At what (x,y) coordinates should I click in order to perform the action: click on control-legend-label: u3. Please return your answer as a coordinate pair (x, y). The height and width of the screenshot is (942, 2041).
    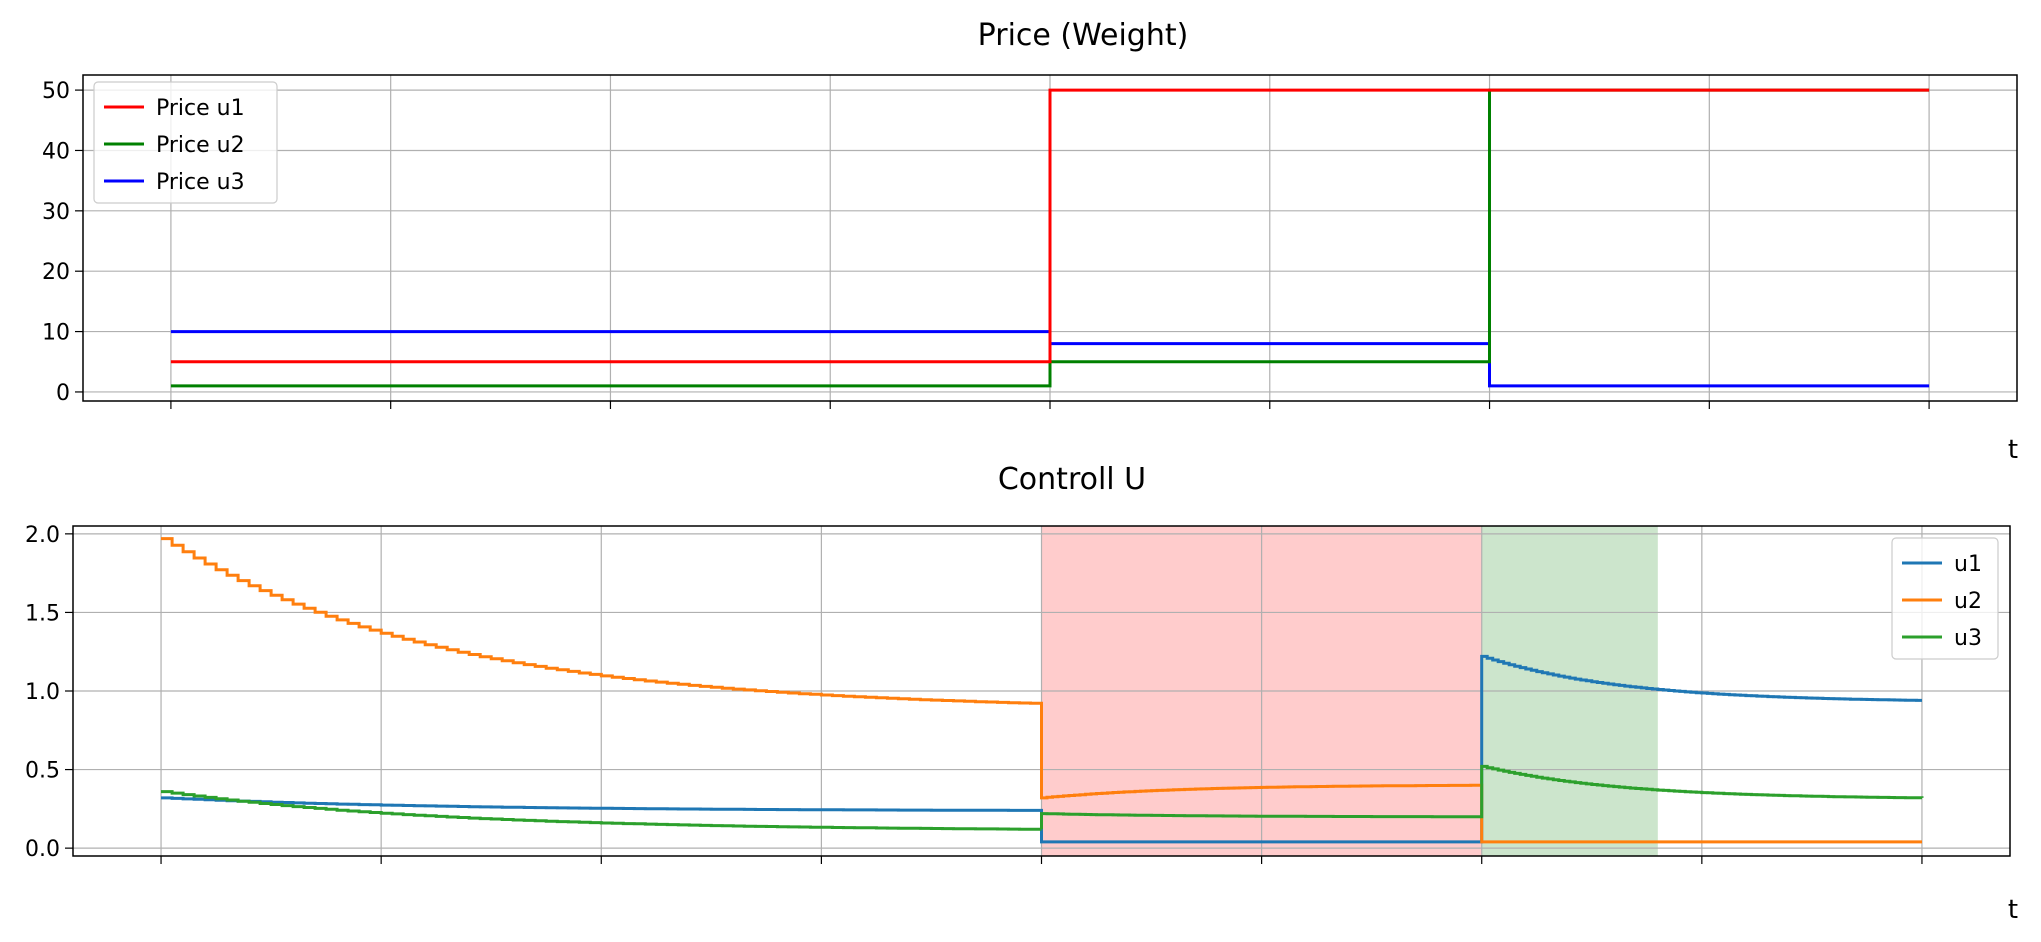
    Looking at the image, I should click on (1968, 638).